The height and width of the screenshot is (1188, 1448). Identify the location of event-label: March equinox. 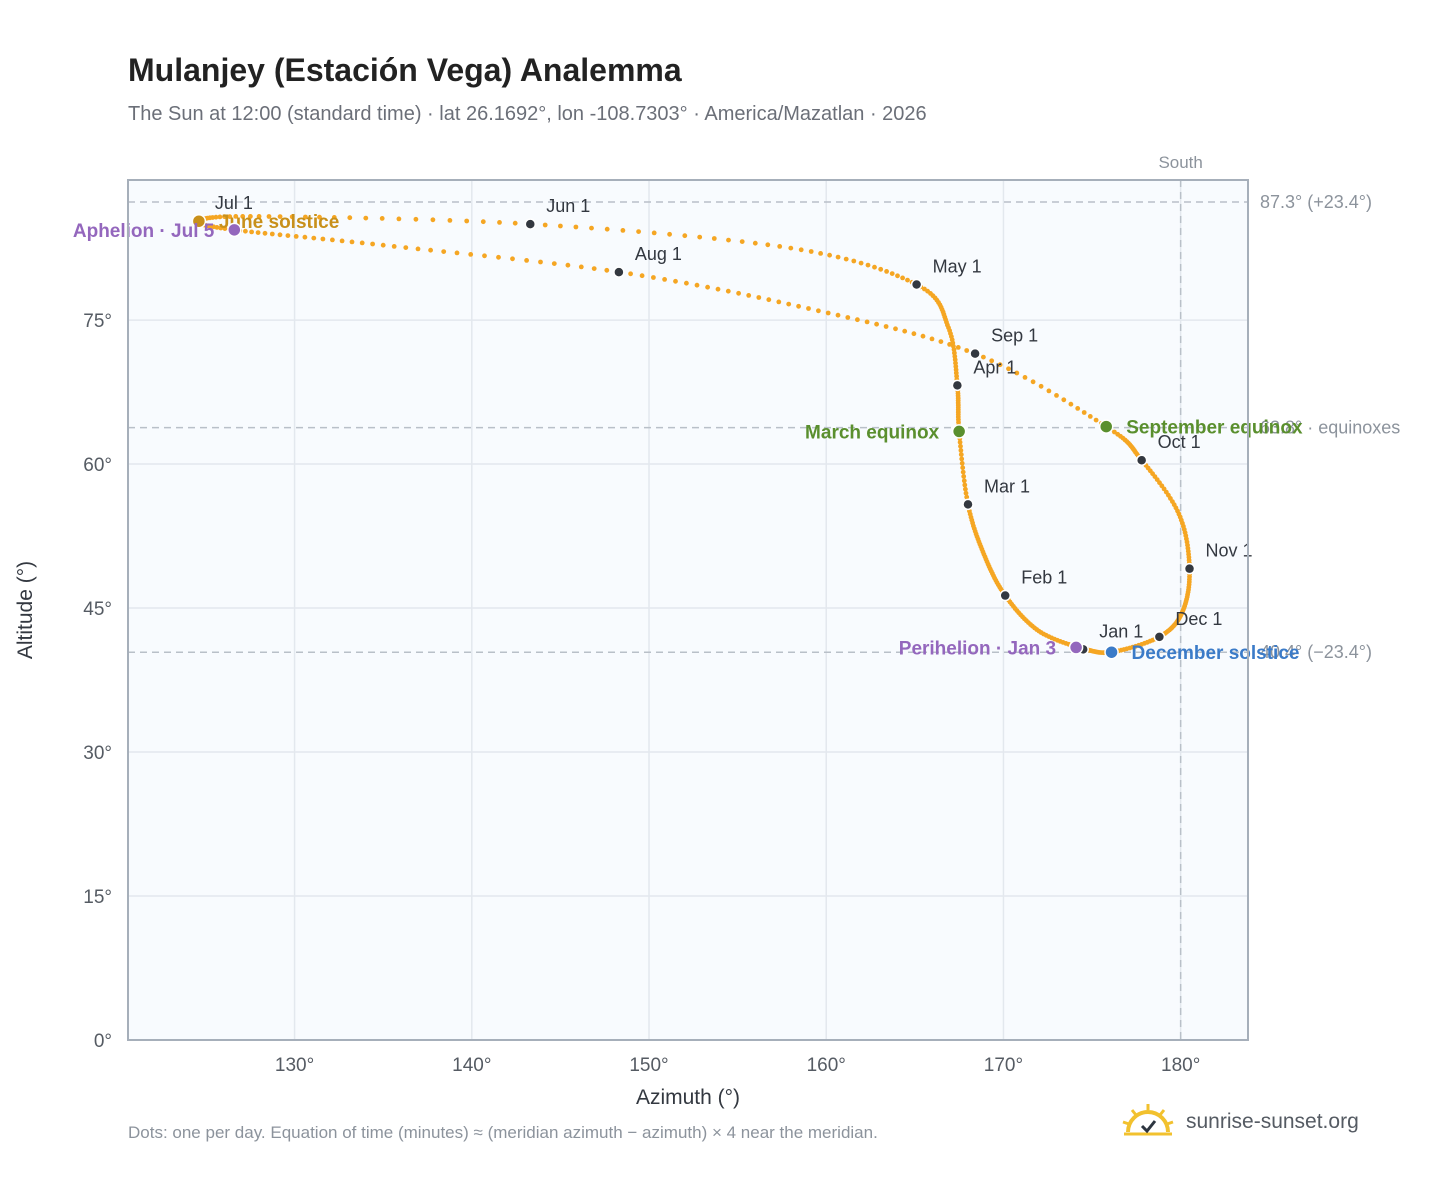
(872, 432).